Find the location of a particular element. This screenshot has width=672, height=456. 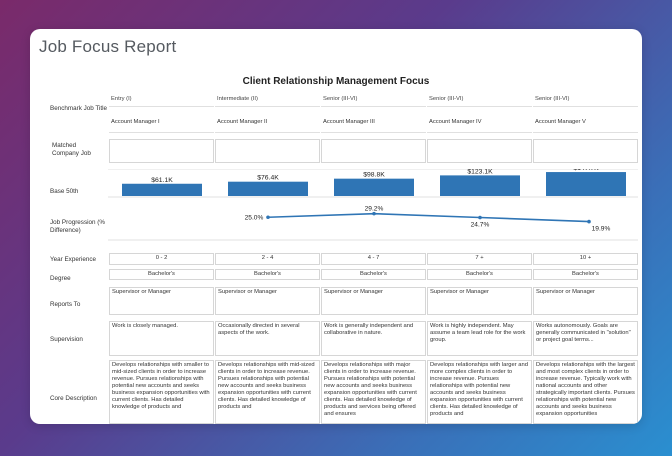

title-cell: Account Manager I is located at coordinates (161, 123).